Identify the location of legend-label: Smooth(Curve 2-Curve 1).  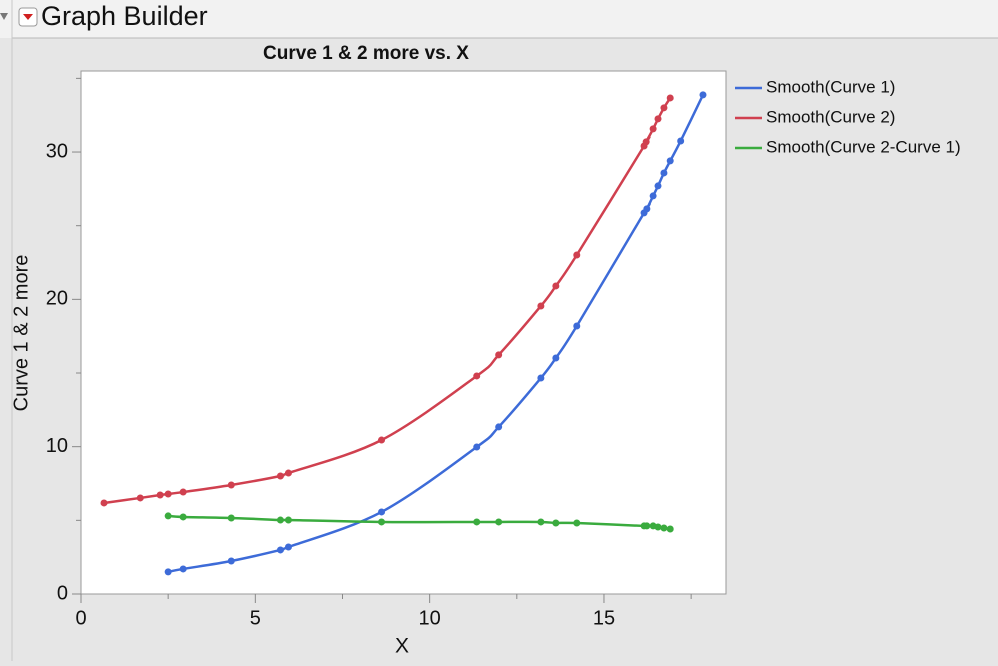
(863, 146).